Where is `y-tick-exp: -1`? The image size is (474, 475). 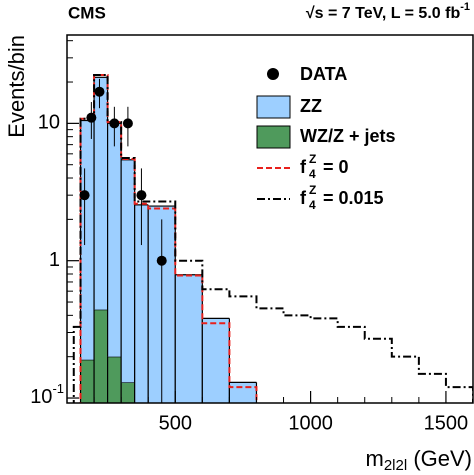 y-tick-exp: -1 is located at coordinates (58, 388).